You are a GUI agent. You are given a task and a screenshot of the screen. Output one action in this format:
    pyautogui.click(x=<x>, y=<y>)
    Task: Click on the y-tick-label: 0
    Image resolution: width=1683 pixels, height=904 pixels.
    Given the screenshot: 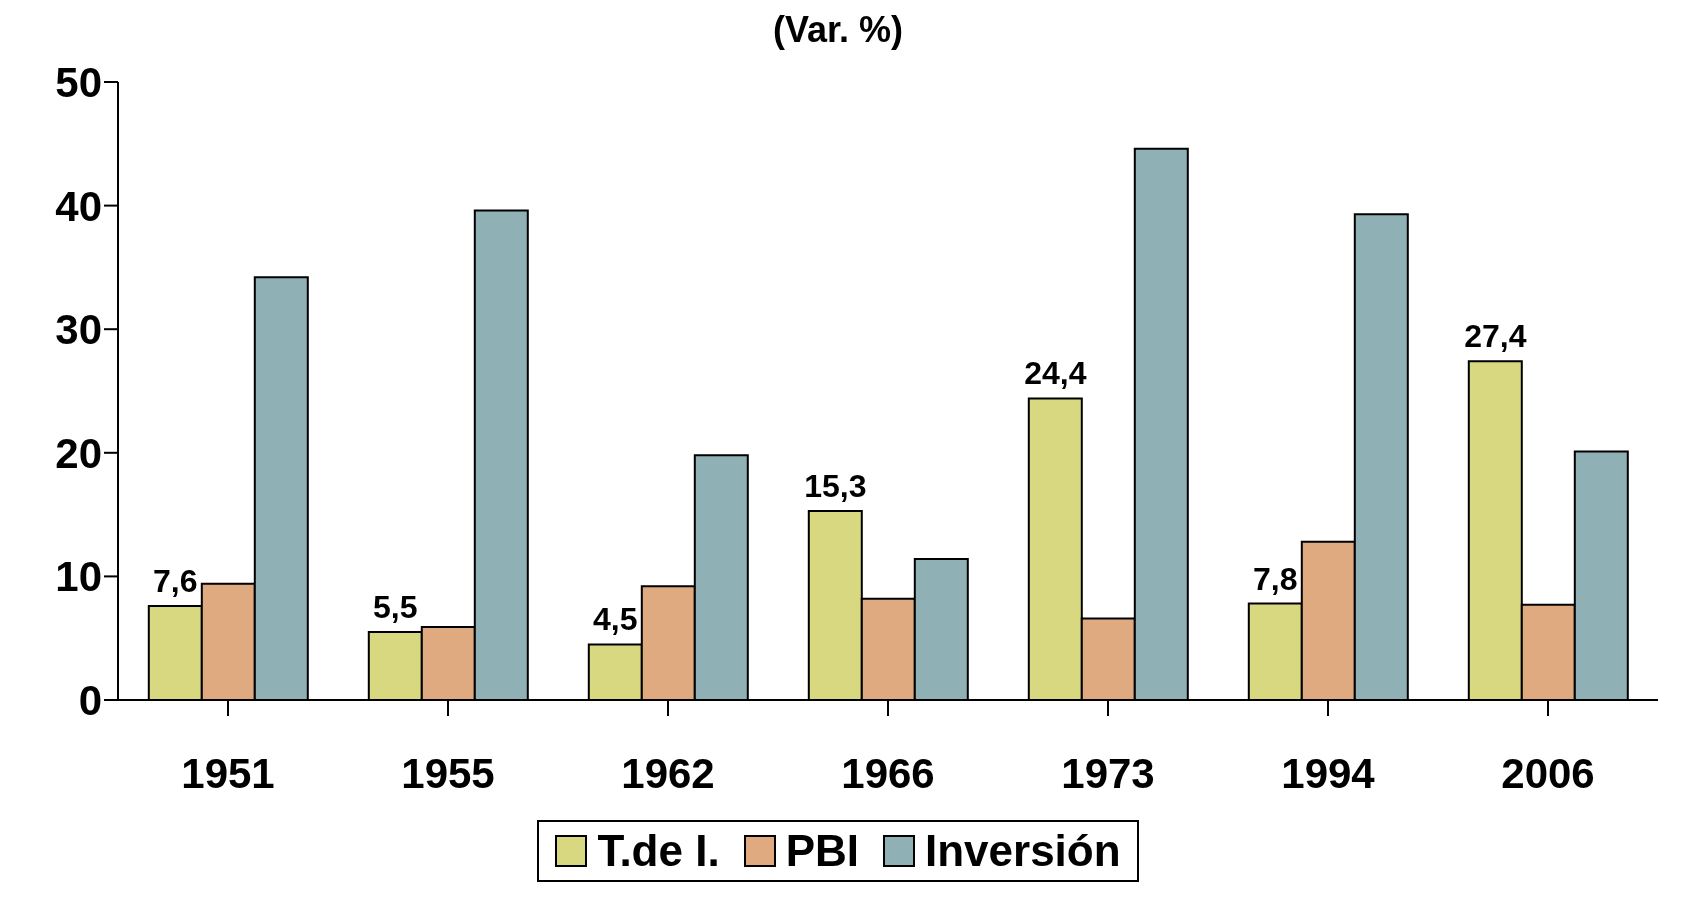 What is the action you would take?
    pyautogui.click(x=90, y=700)
    